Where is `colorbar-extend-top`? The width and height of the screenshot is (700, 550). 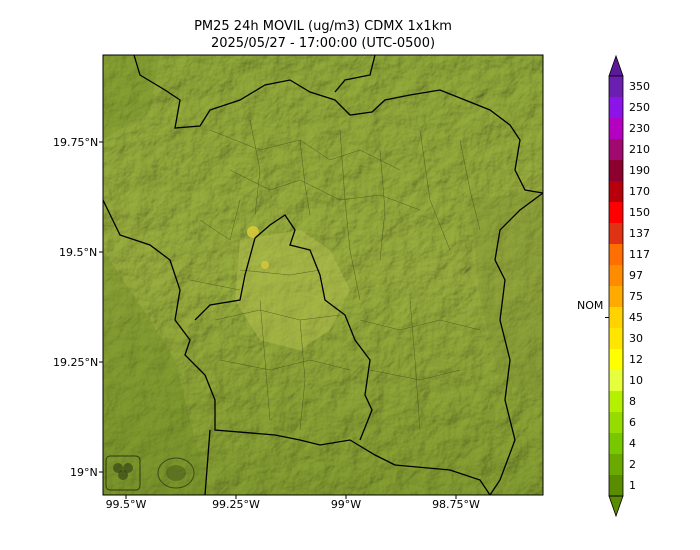 colorbar-extend-top is located at coordinates (616, 65).